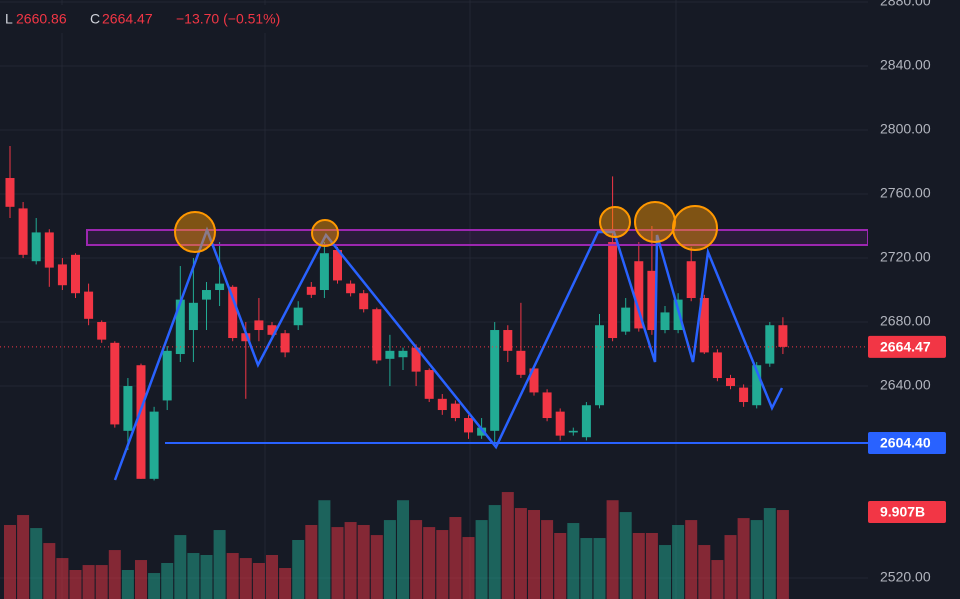  Describe the element at coordinates (396, 545) in the screenshot. I see `volume-pane` at that location.